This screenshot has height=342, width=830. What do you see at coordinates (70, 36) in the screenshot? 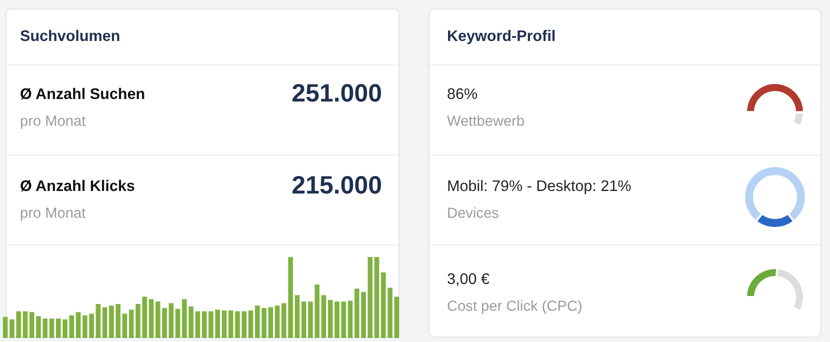
I see `text: Suchvolumen` at bounding box center [70, 36].